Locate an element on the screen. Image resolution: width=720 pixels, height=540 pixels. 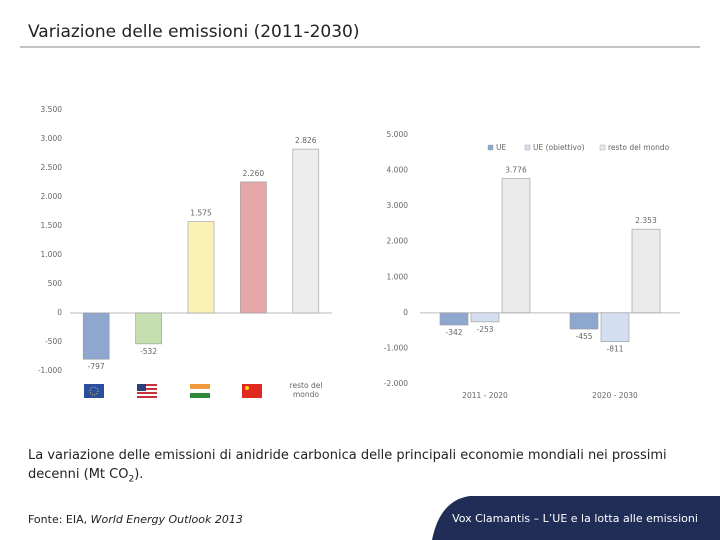
footer-banner is located at coordinates (576, 518).